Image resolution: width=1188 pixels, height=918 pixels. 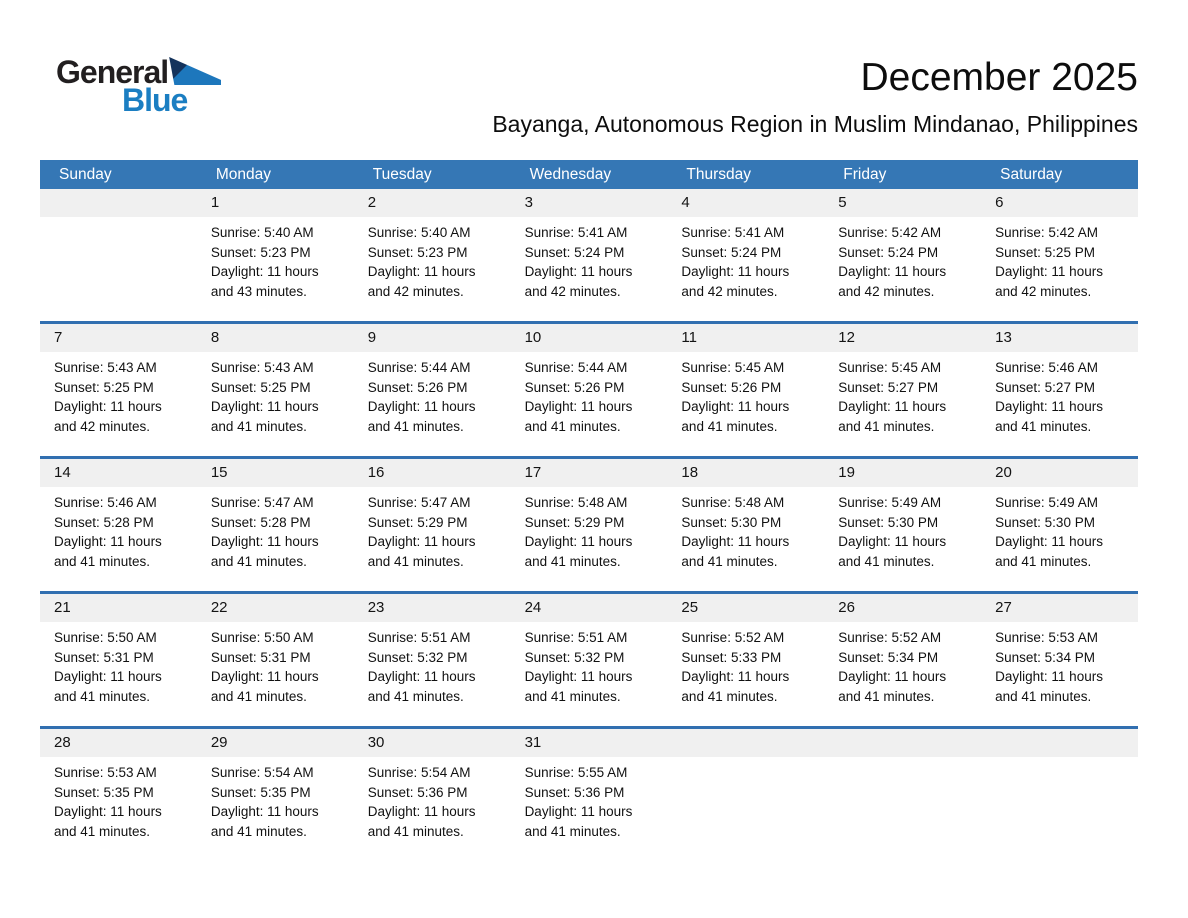 What do you see at coordinates (576, 637) in the screenshot?
I see `sunrise-text: Sunrise: 5:51 AM` at bounding box center [576, 637].